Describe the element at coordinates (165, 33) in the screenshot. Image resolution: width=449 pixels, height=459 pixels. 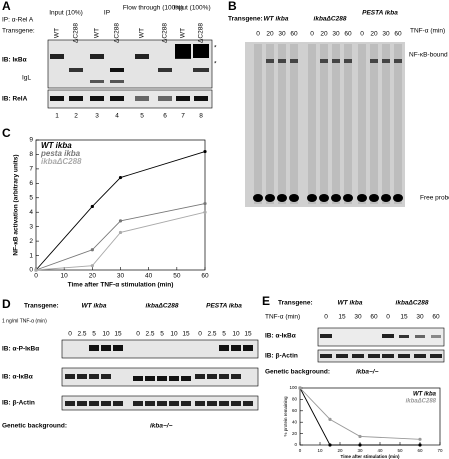
I see `lane-label: ΔC288` at that location.